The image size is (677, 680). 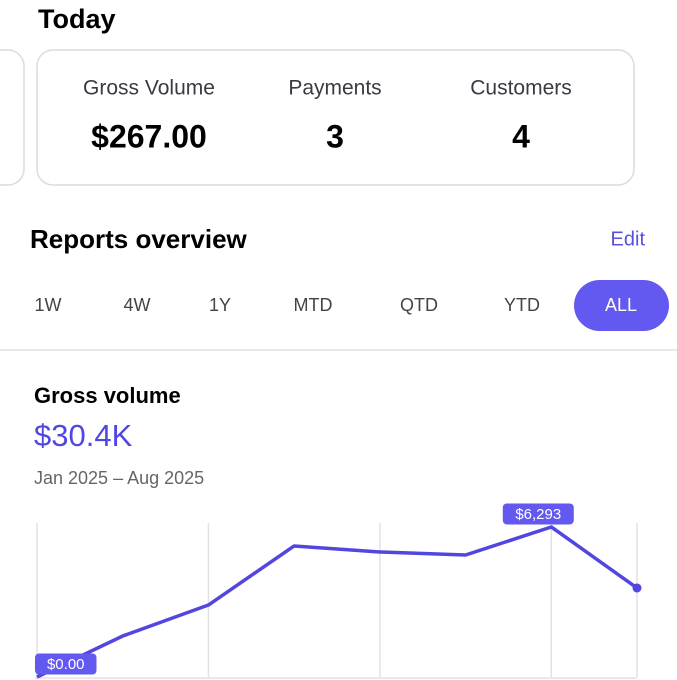 What do you see at coordinates (419, 305) in the screenshot?
I see `tab: QTD` at bounding box center [419, 305].